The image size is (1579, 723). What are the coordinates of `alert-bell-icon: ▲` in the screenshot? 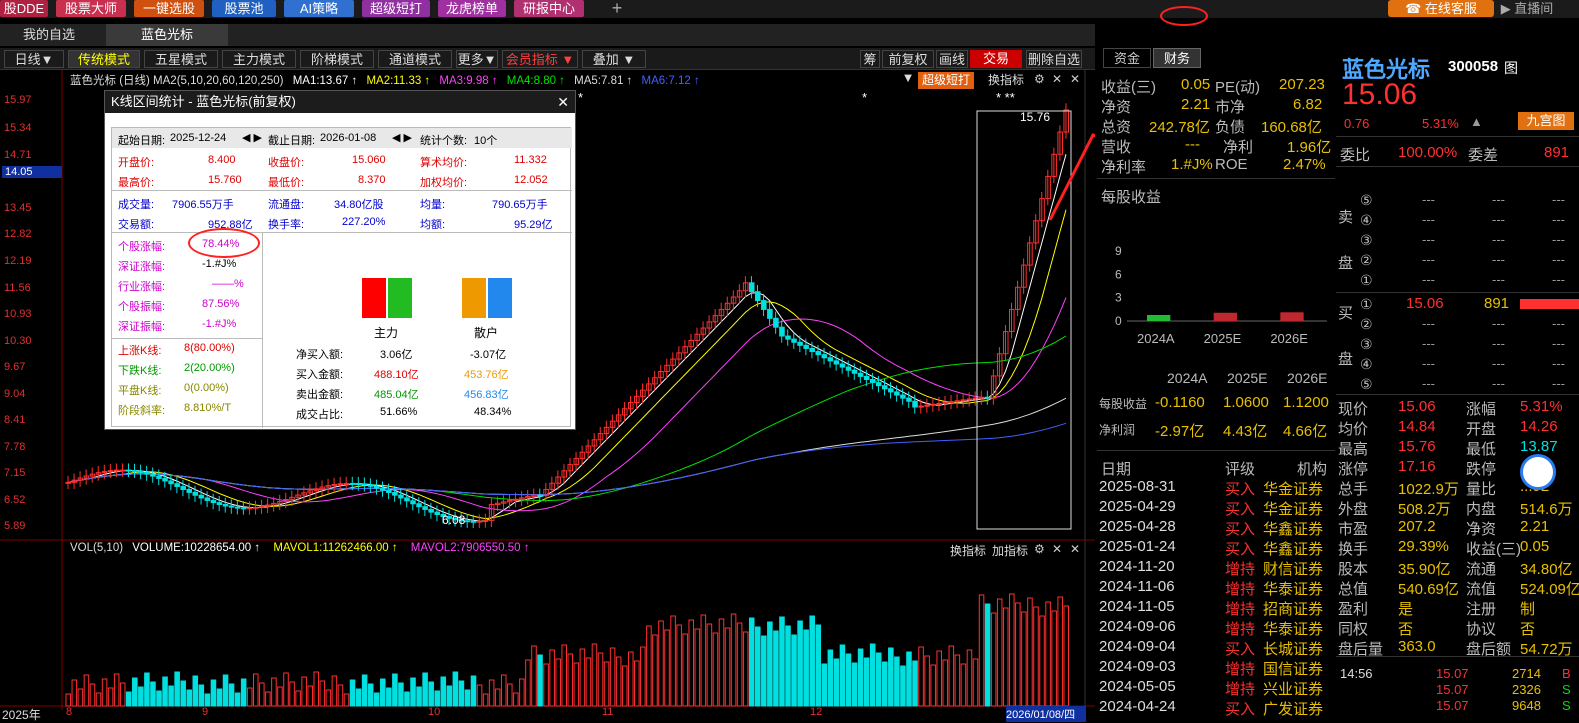 It's located at (1476, 121).